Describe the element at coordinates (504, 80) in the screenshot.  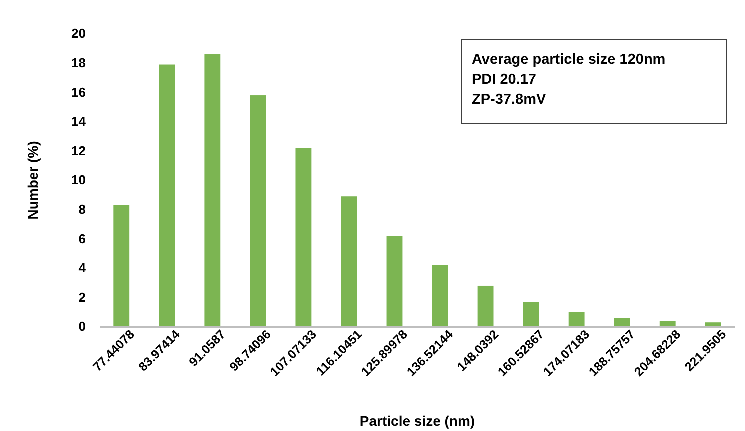
I see `annotation: PDI 20.17` at that location.